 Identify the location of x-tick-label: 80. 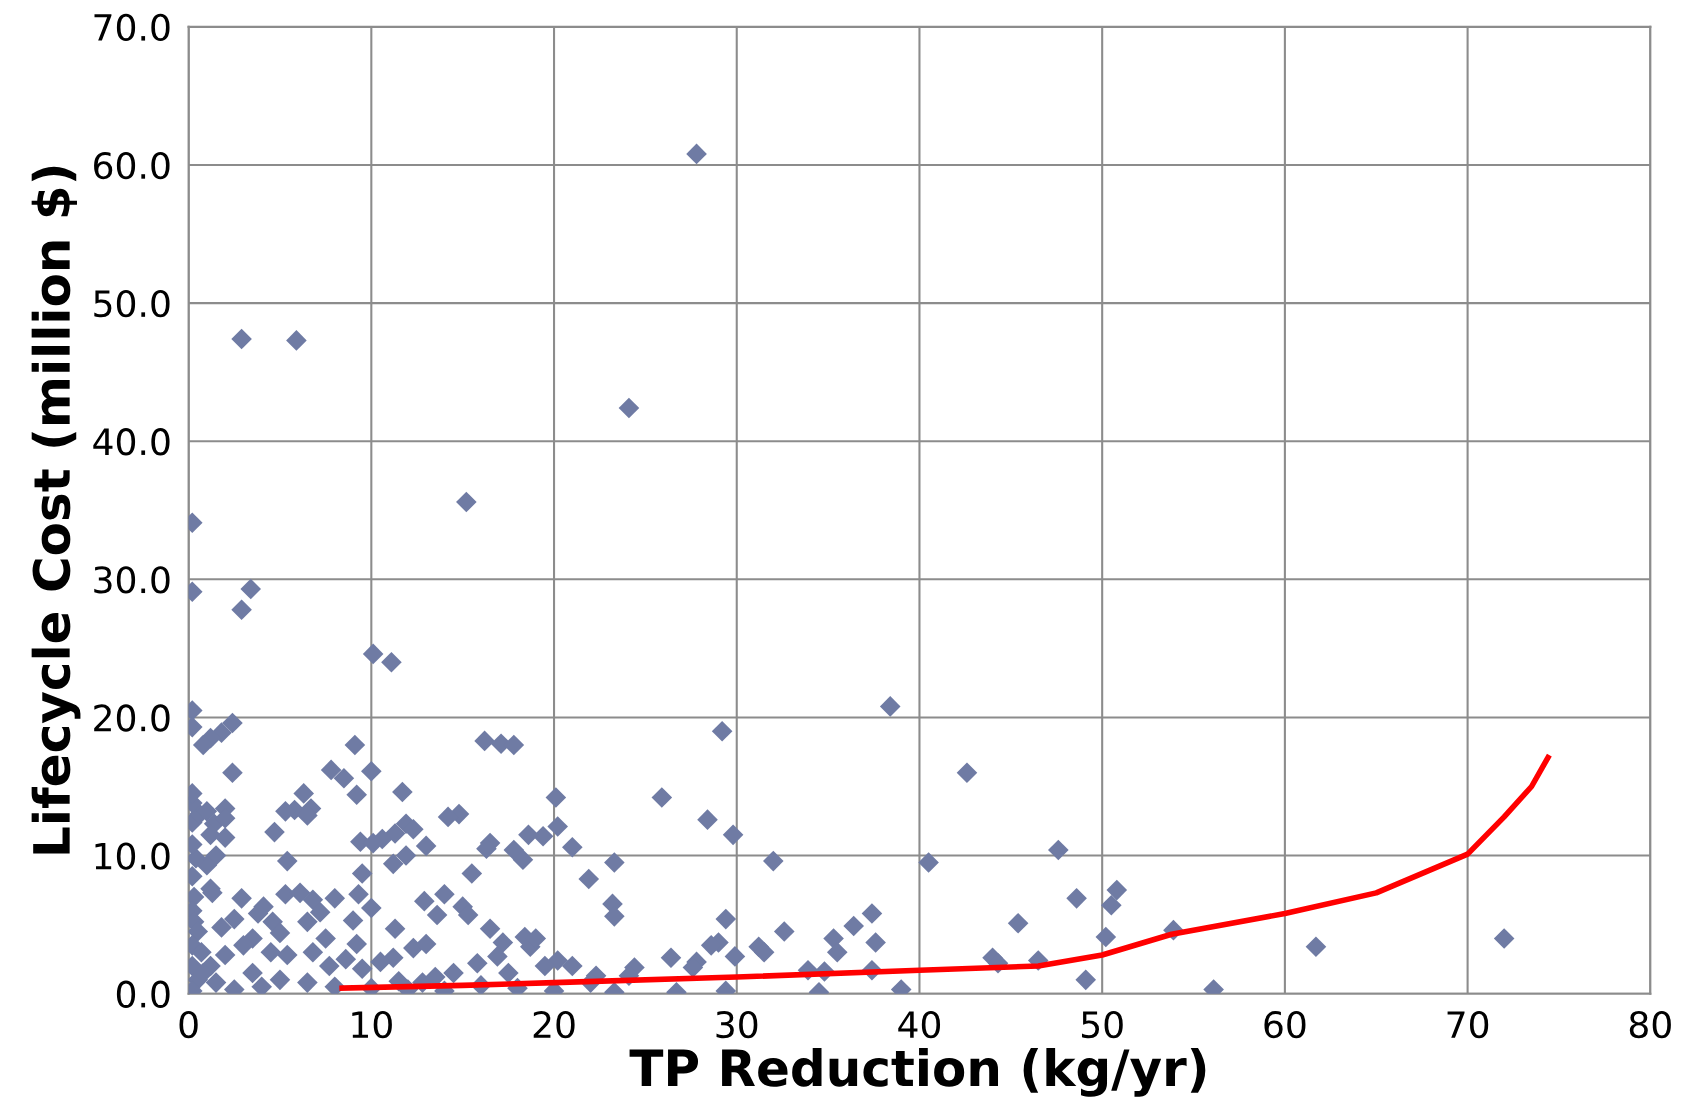
(1650, 1024).